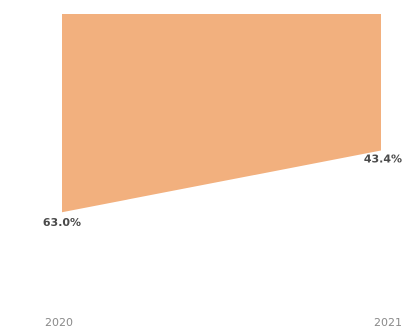 This screenshot has width=405, height=331. What do you see at coordinates (62, 222) in the screenshot?
I see `data-label-2020: 63.0%` at bounding box center [62, 222].